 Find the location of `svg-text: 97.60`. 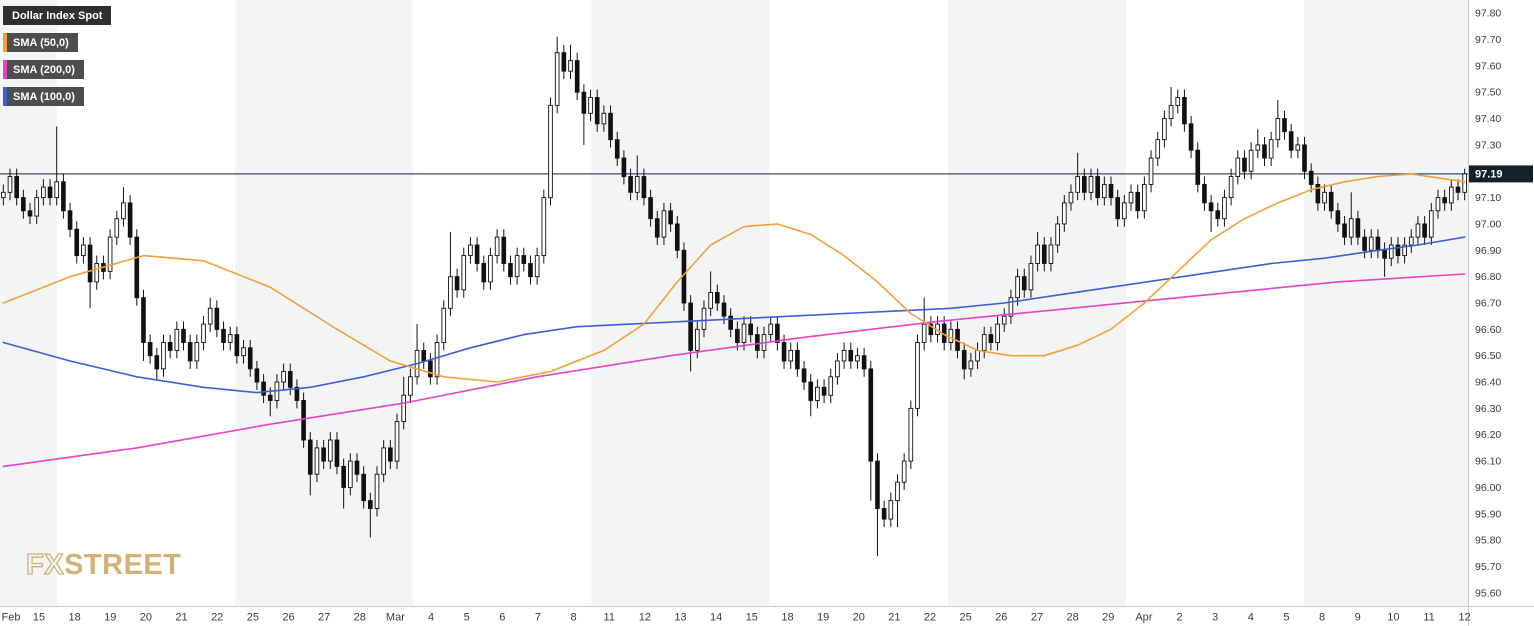

svg-text: 97.60 is located at coordinates (1488, 66).